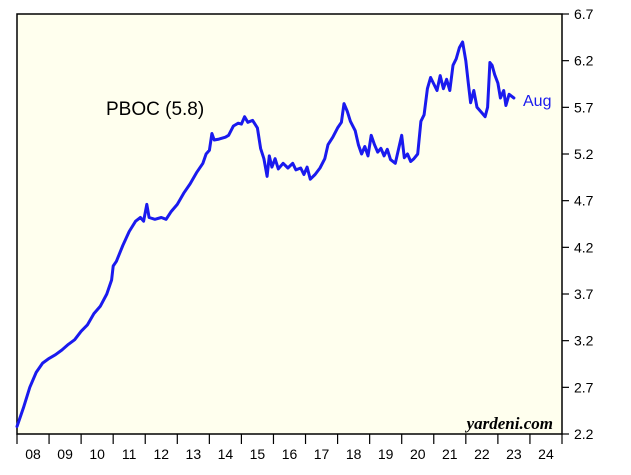 The height and width of the screenshot is (475, 631). Describe the element at coordinates (322, 454) in the screenshot. I see `x-tick-label: 17` at that location.